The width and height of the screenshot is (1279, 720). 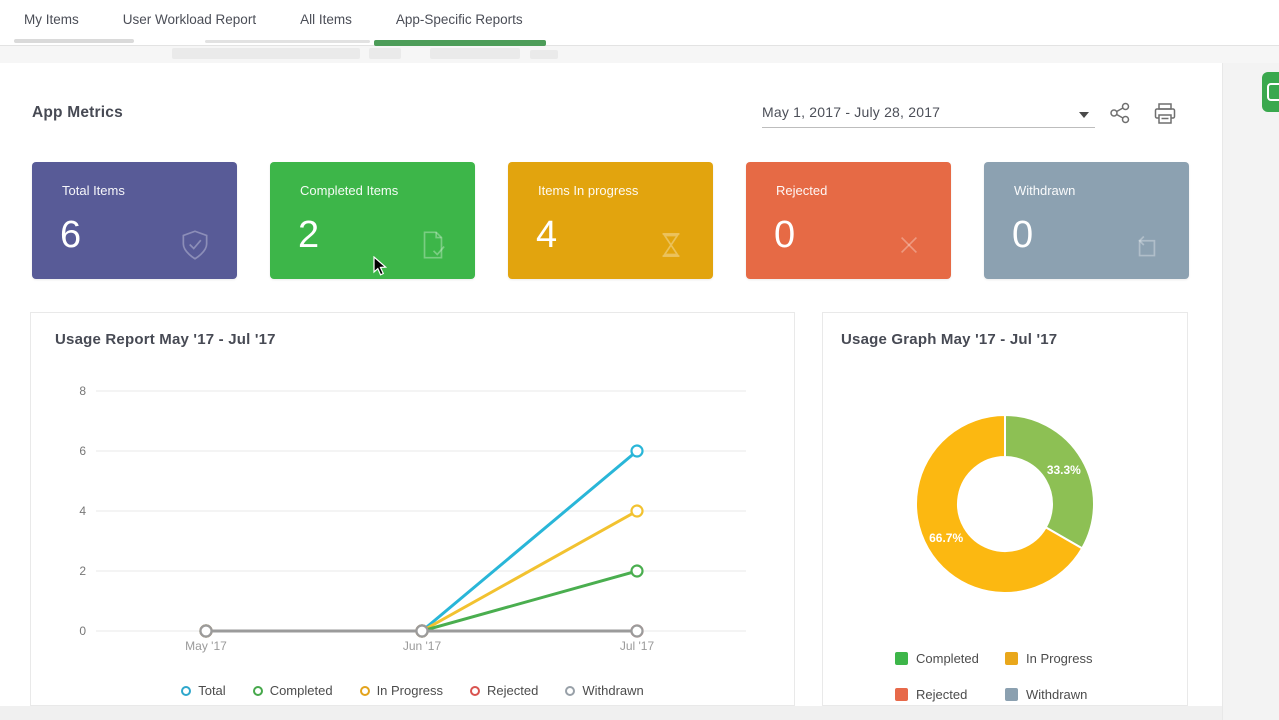 What do you see at coordinates (1084, 115) in the screenshot?
I see `chevron-down-icon` at bounding box center [1084, 115].